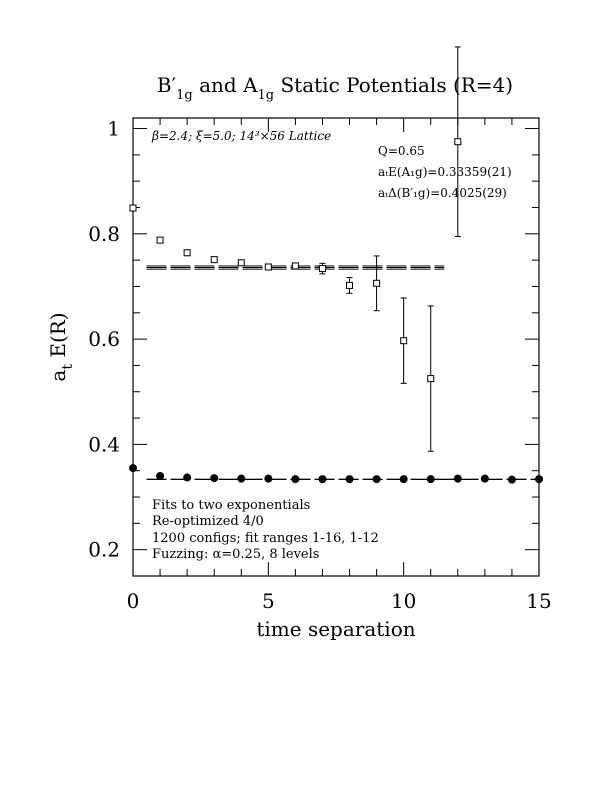 The image size is (612, 792). What do you see at coordinates (445, 172) in the screenshot?
I see `energy-annotation: aₜE(A₁g)=0.33359(21)` at bounding box center [445, 172].